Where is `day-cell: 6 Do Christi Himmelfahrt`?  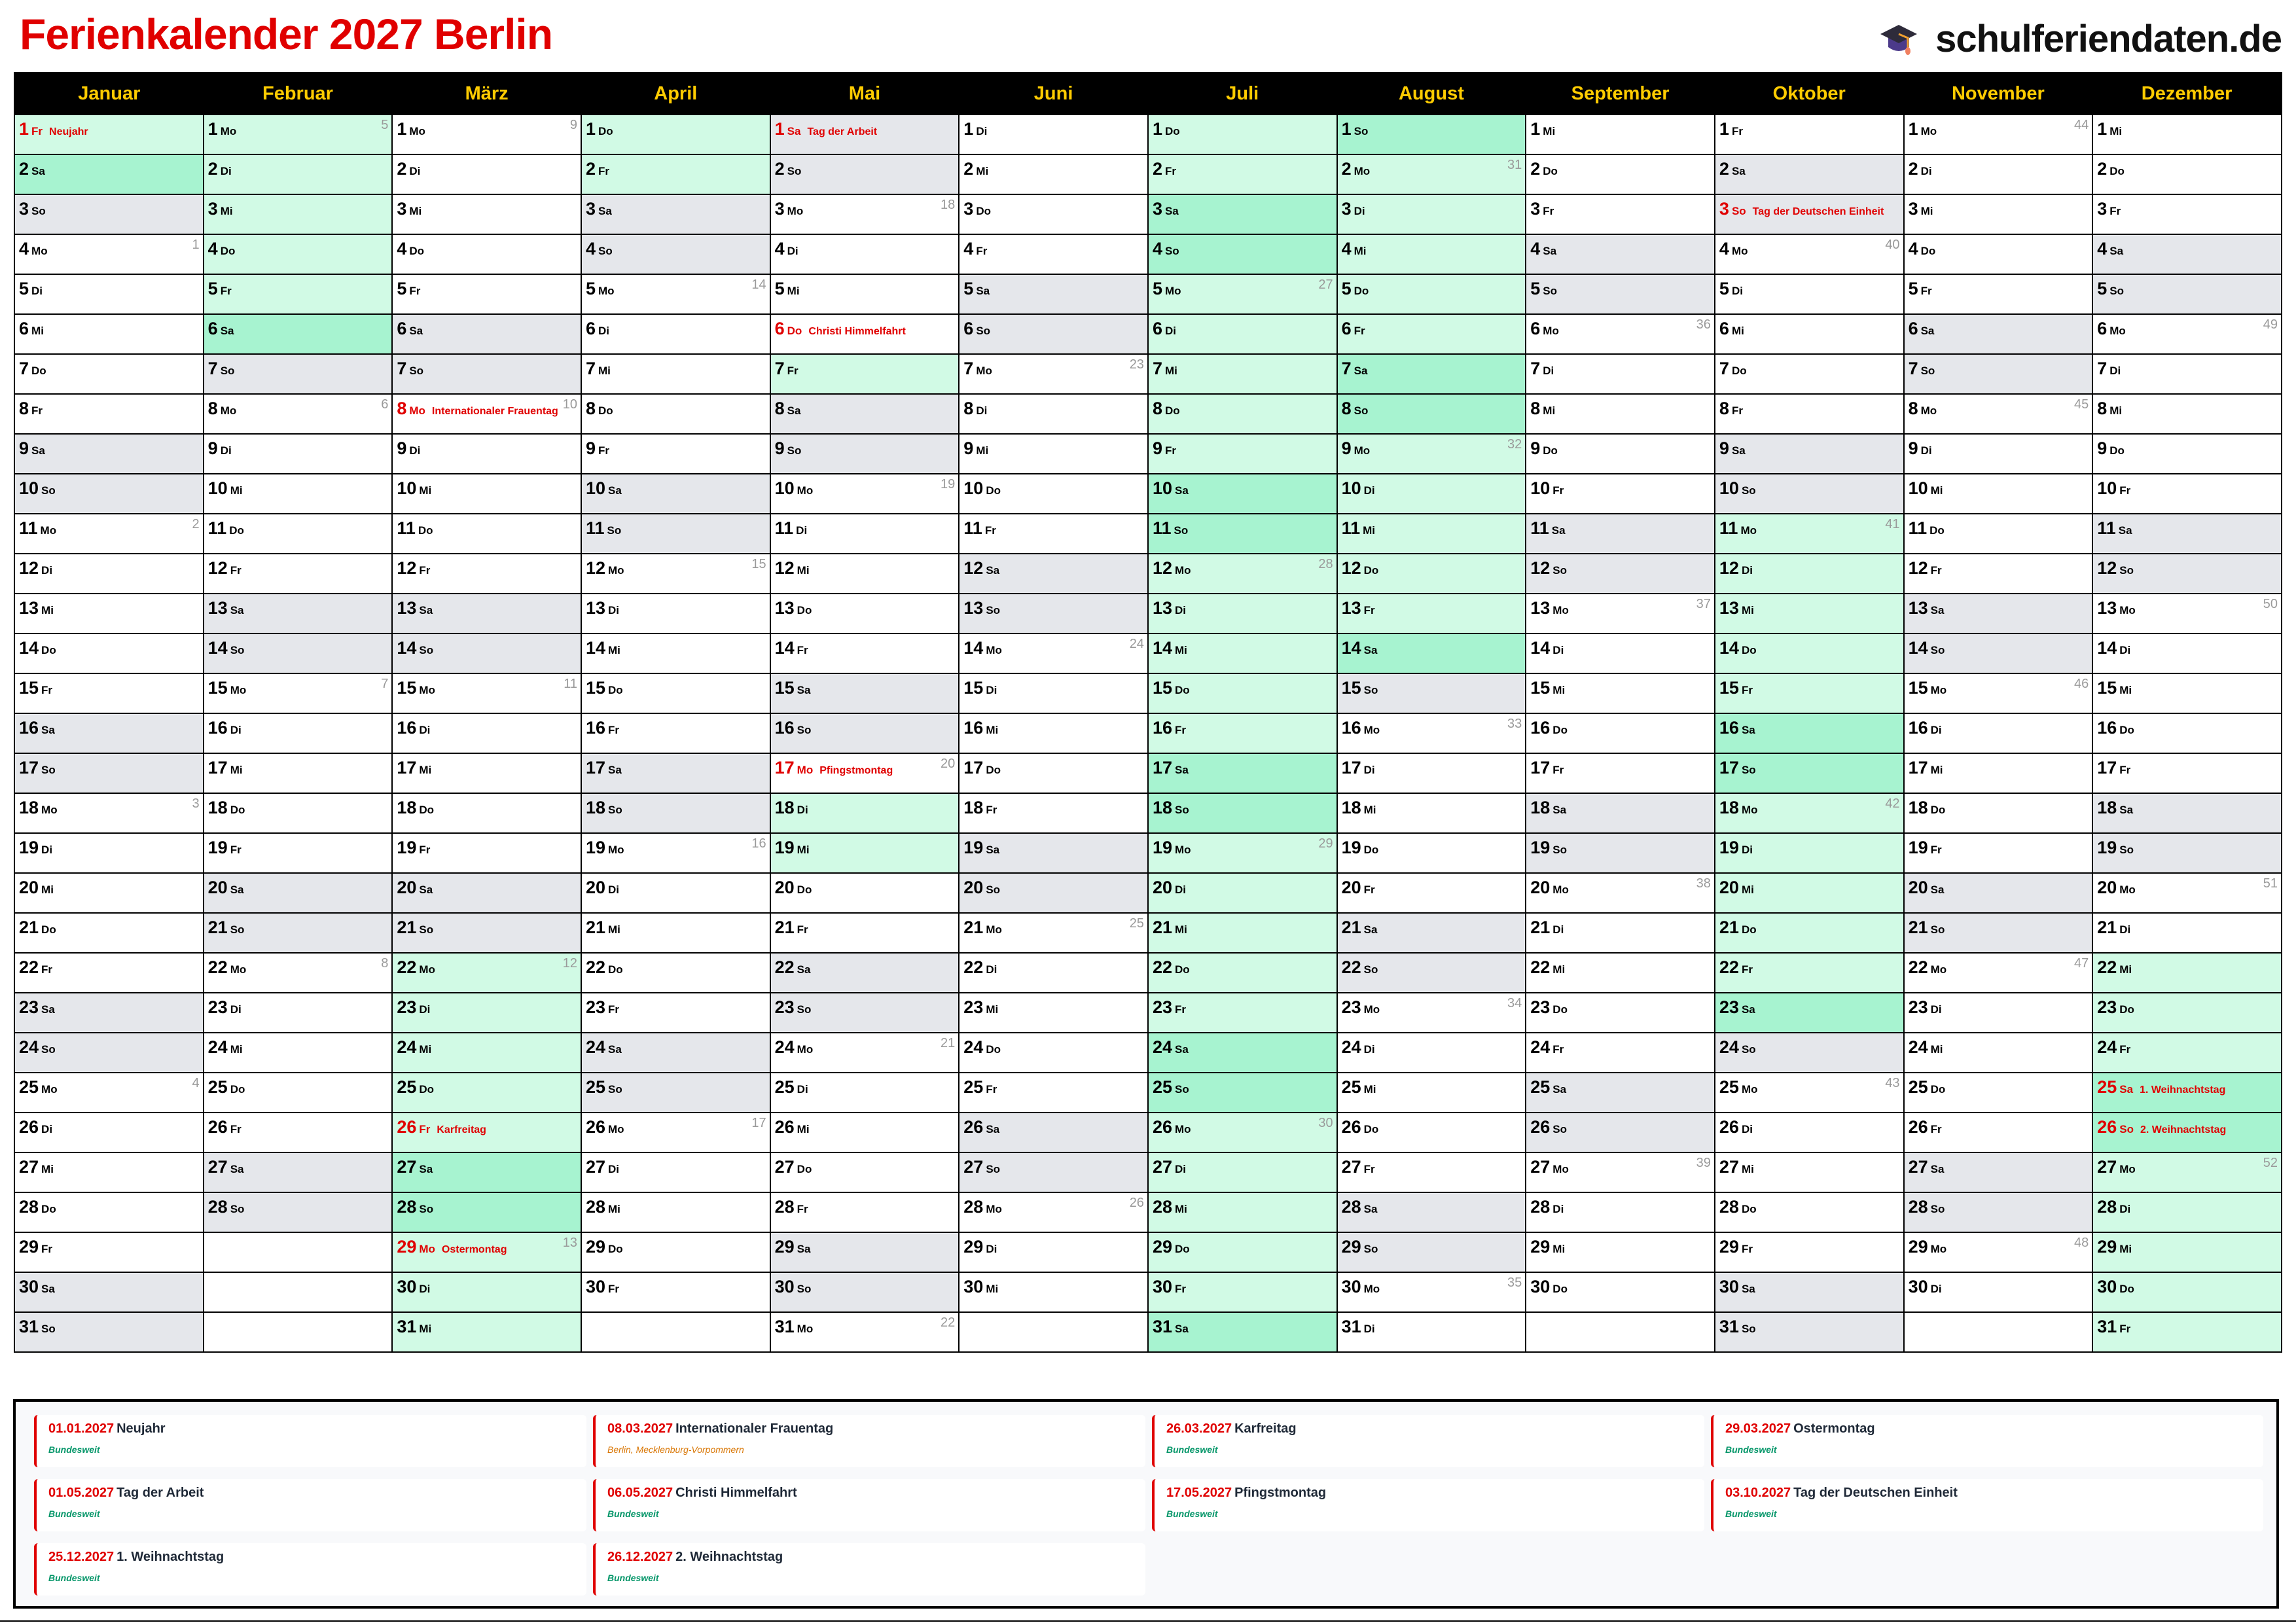 day-cell: 6 Do Christi Himmelfahrt is located at coordinates (864, 334).